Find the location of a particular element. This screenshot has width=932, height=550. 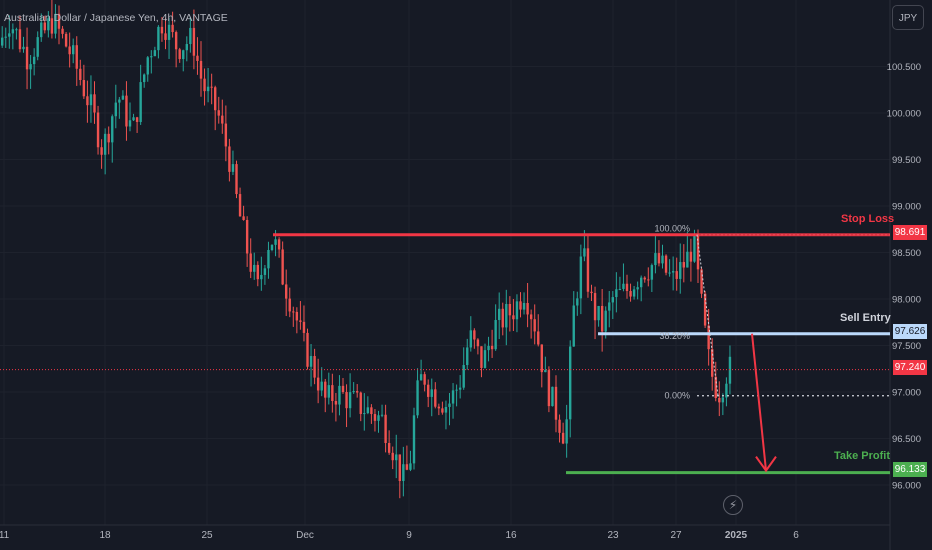

x-tick-label: 2025 is located at coordinates (736, 535).